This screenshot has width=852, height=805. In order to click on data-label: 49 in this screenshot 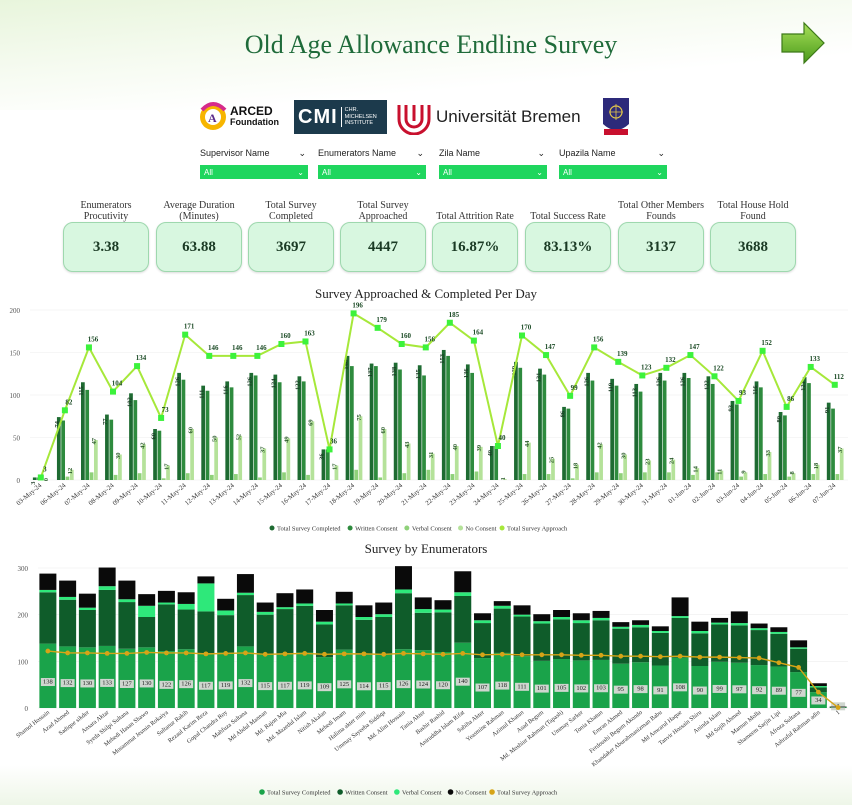, I will do `click(287, 439)`.